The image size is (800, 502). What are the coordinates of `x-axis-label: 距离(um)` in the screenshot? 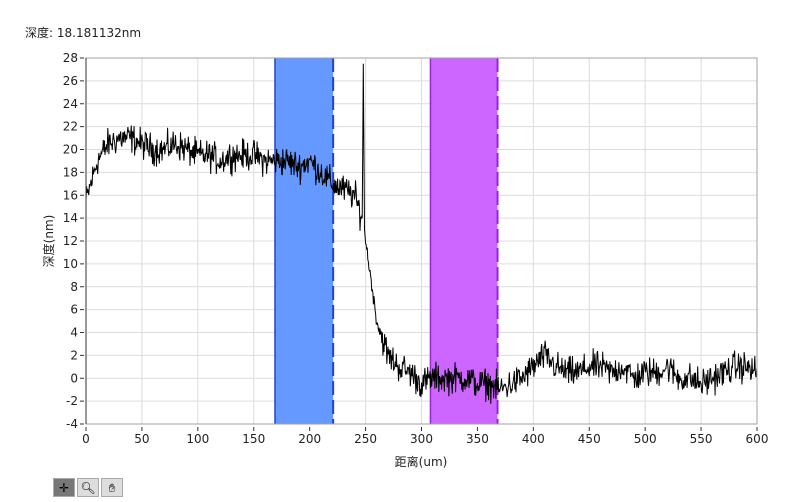 It's located at (421, 461).